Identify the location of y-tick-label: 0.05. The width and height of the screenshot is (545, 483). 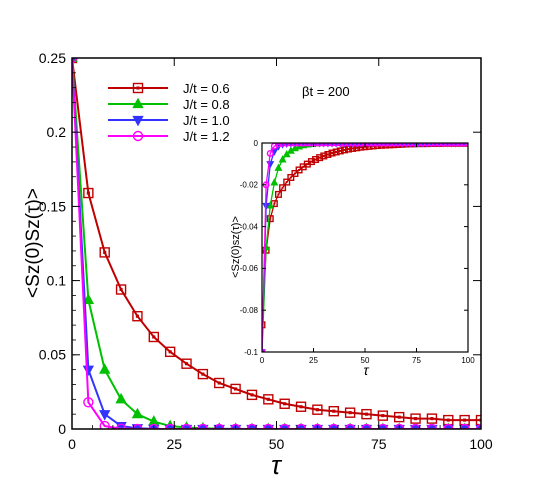
(52, 355).